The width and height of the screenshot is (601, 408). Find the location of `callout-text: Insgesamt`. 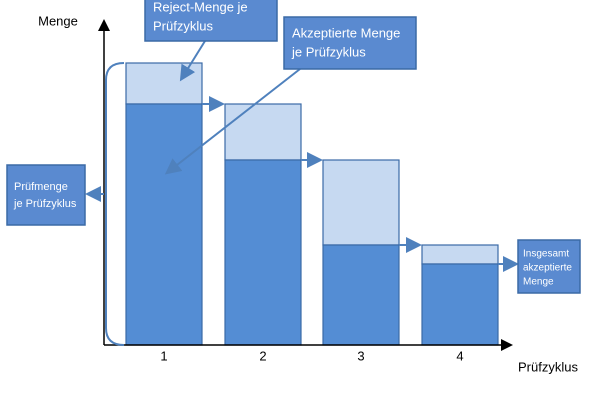

callout-text: Insgesamt is located at coordinates (546, 254).